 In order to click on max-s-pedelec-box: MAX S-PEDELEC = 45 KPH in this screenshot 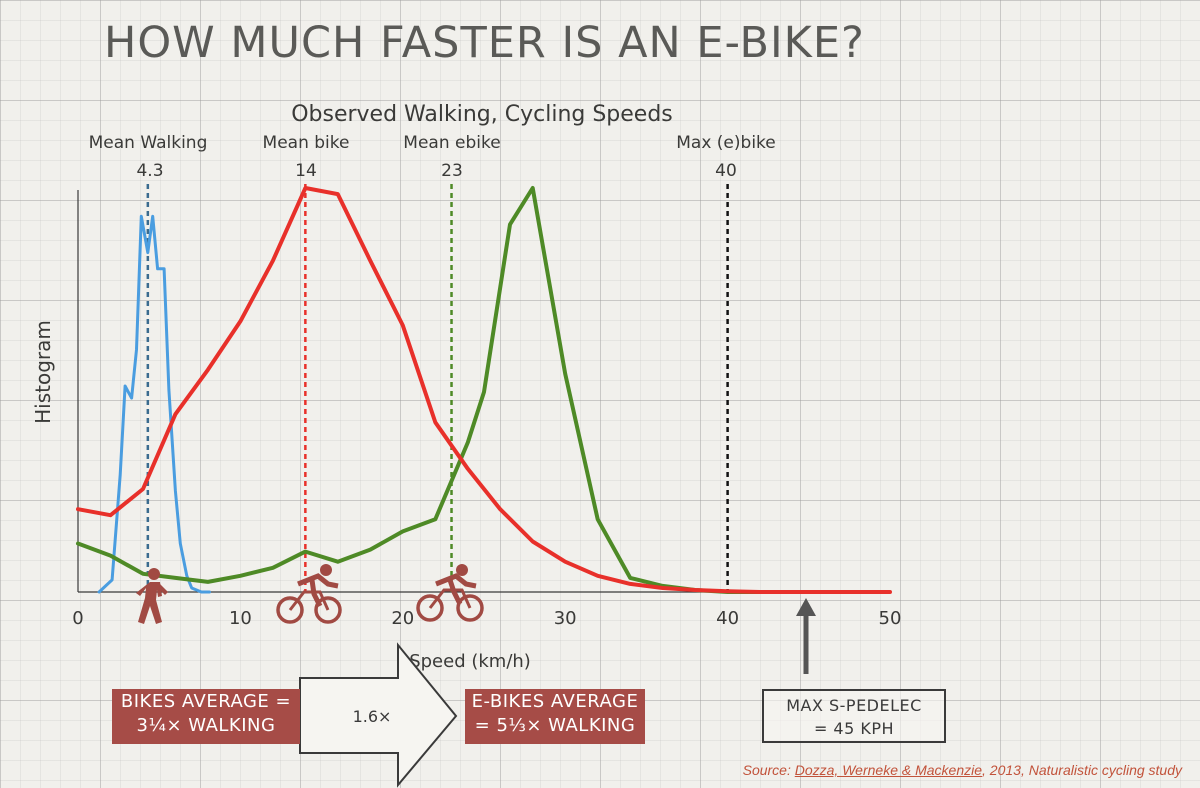, I will do `click(854, 716)`.